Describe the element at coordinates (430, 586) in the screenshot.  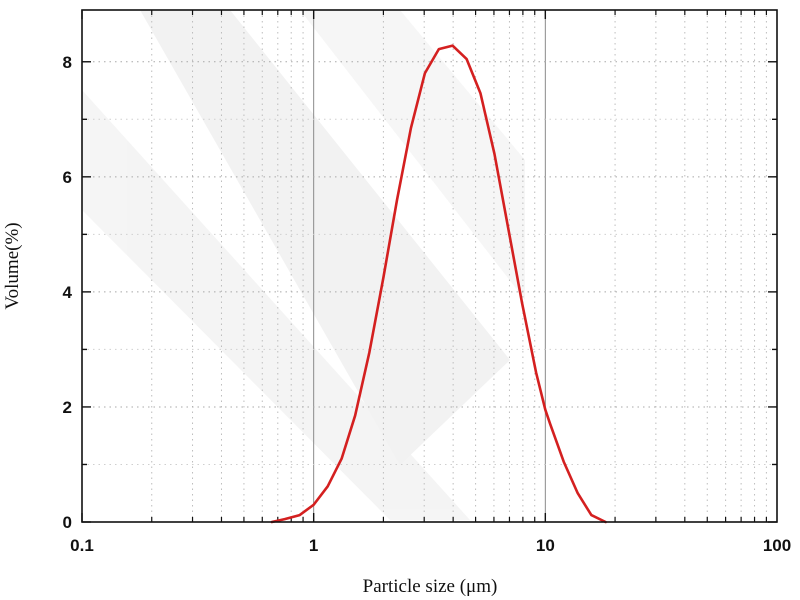
I see `x-axis-title: Particle size (μm)` at that location.